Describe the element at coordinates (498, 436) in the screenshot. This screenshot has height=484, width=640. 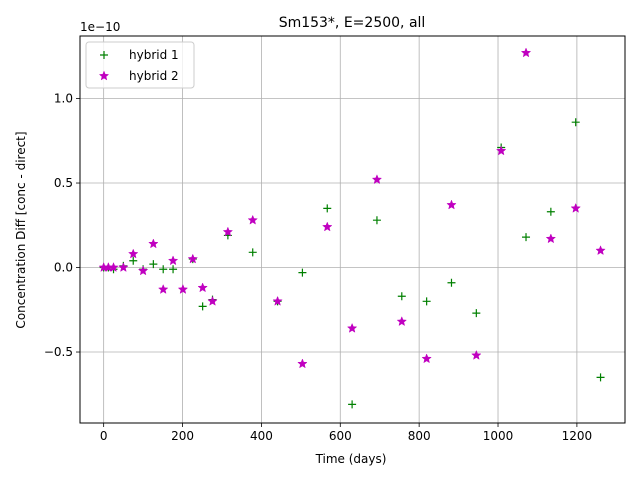
I see `x-tick-label: 1000` at that location.